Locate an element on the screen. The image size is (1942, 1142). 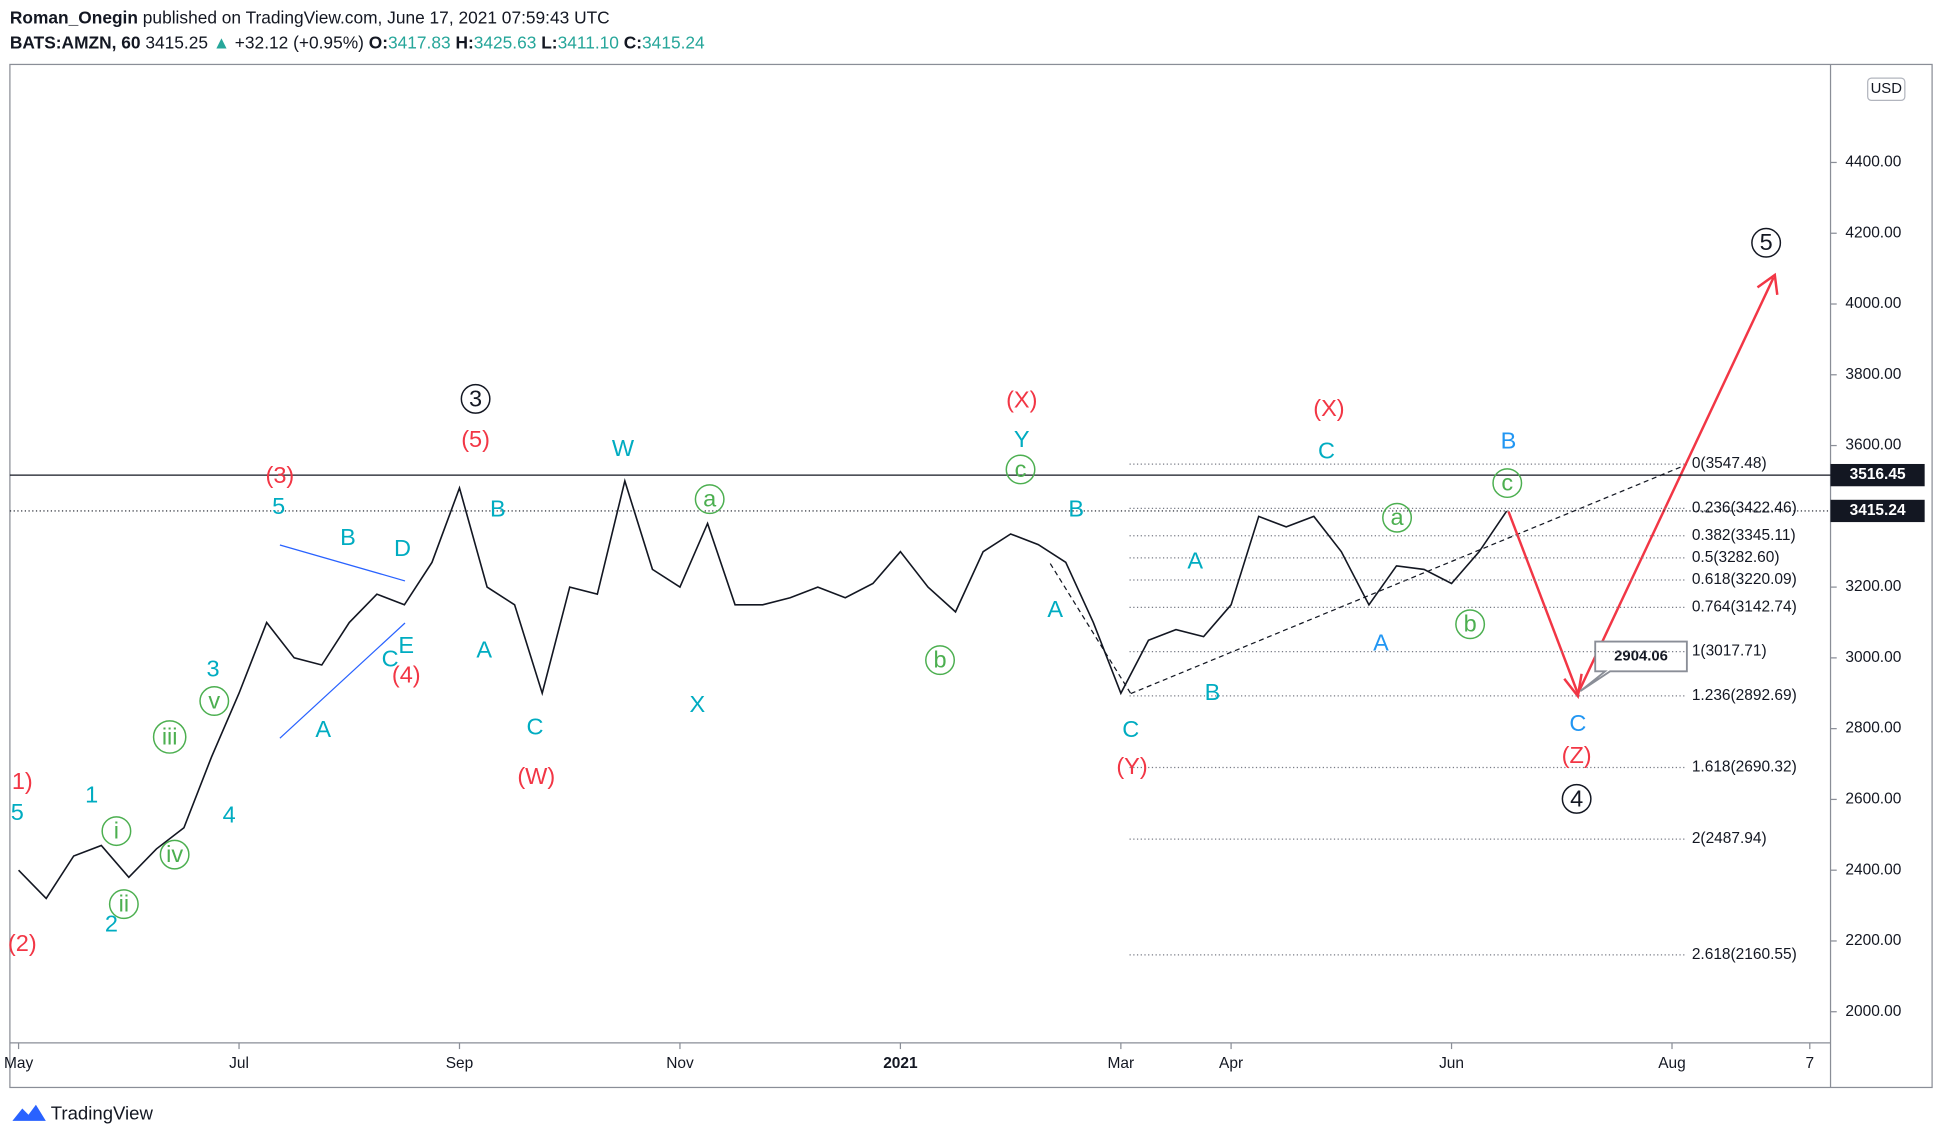
price-label: 3516.45 is located at coordinates (1878, 474).